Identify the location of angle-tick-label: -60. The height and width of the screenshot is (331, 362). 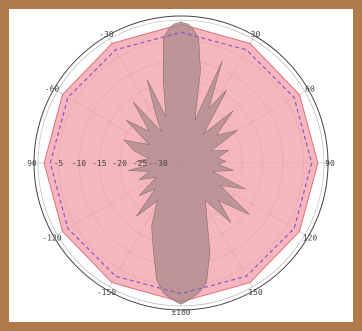
(52, 89).